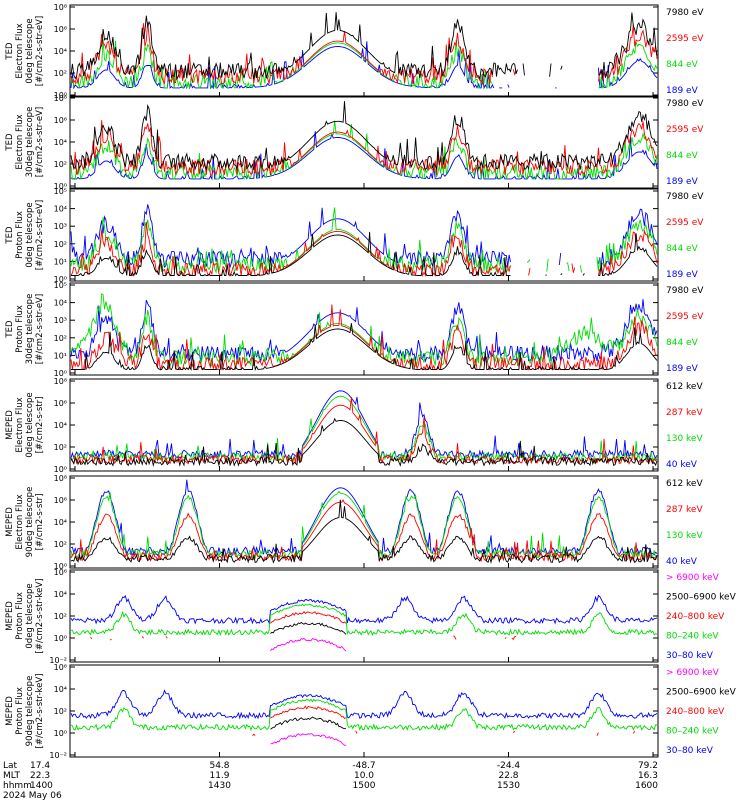 Image resolution: width=750 pixels, height=800 pixels. Describe the element at coordinates (701, 598) in the screenshot. I see `legend-entry: 2500–6900 keV` at that location.